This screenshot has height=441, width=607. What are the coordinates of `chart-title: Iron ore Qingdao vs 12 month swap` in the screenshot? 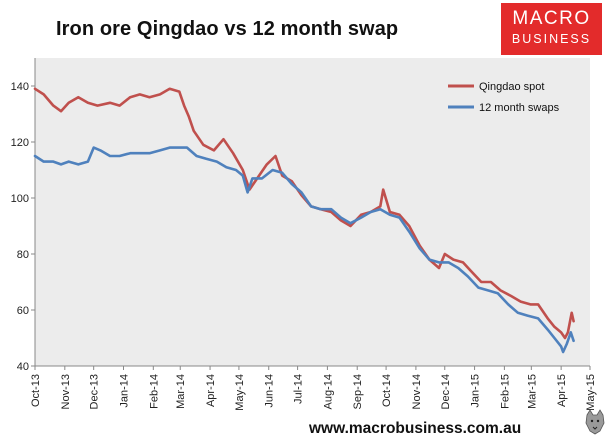 It's located at (227, 29).